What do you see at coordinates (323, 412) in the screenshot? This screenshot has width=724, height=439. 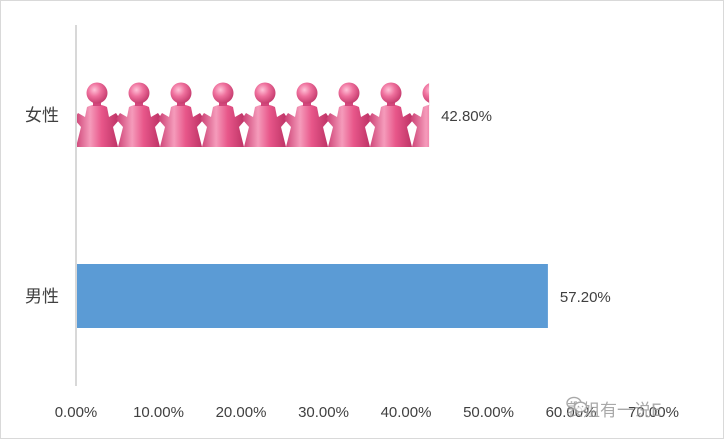 I see `x-tick-label: 30.00%` at bounding box center [323, 412].